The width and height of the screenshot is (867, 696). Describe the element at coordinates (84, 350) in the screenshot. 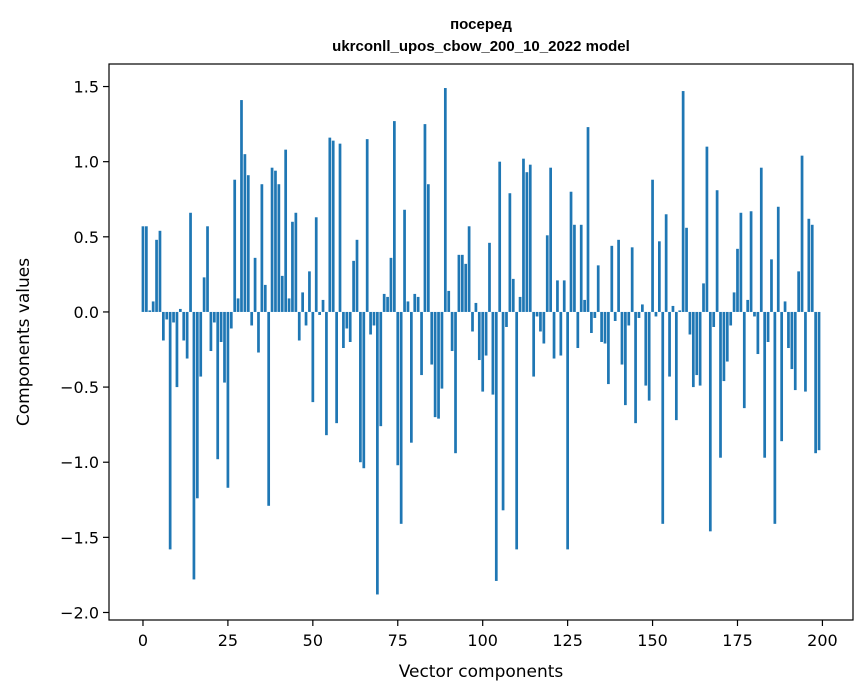

I see `y-axis-ticks: −2.0 −1.5 −1.0 −0.5 0.0 0.5 1.0 1.5` at that location.